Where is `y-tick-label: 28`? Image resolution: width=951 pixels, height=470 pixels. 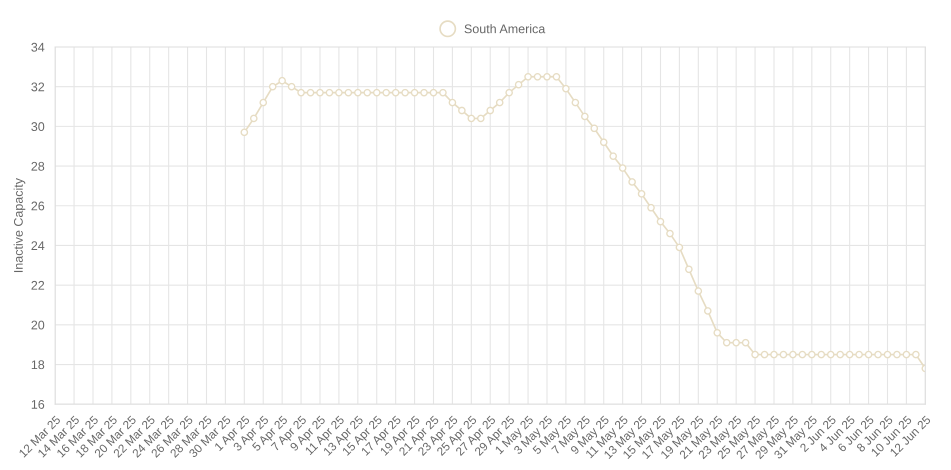 y-tick-label: 28 is located at coordinates (37, 166).